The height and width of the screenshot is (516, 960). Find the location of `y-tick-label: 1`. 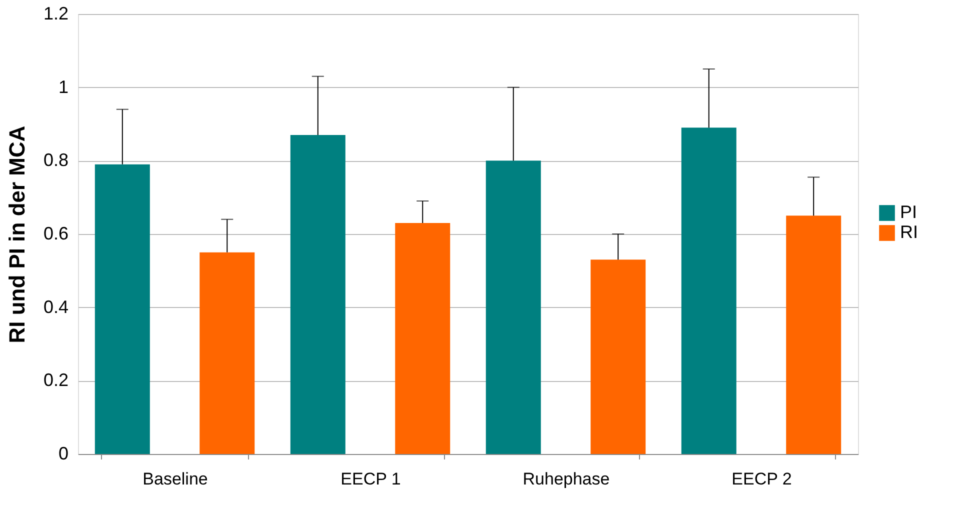

y-tick-label: 1 is located at coordinates (63, 86).